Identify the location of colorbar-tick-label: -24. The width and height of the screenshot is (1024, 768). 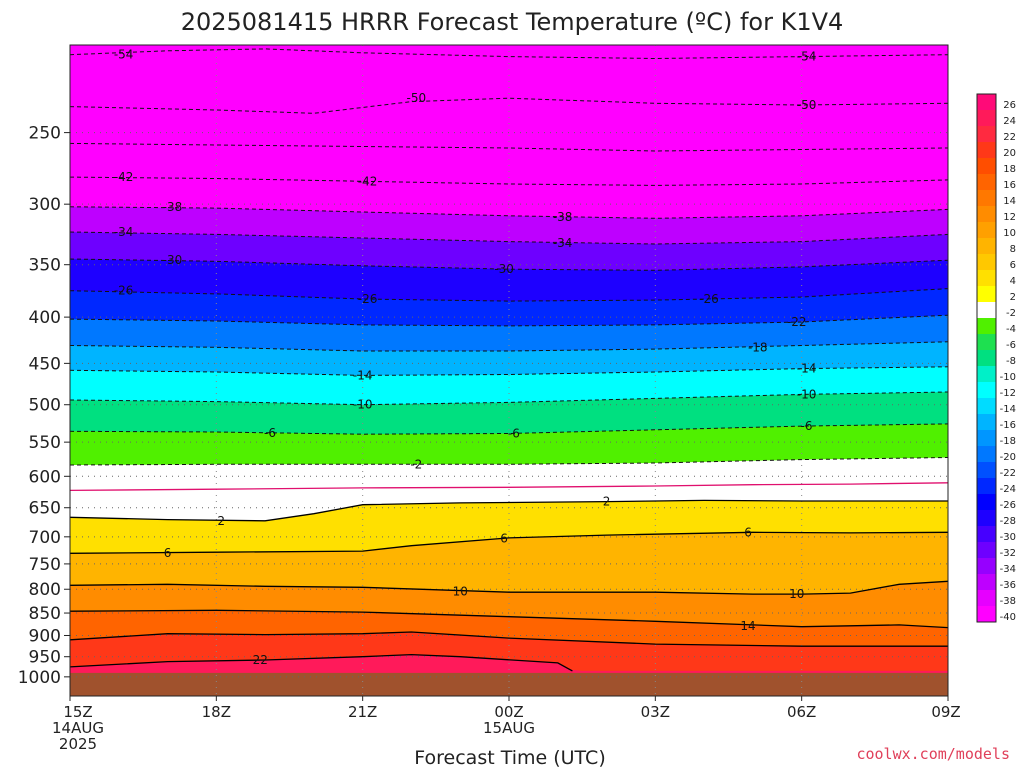
(1008, 489).